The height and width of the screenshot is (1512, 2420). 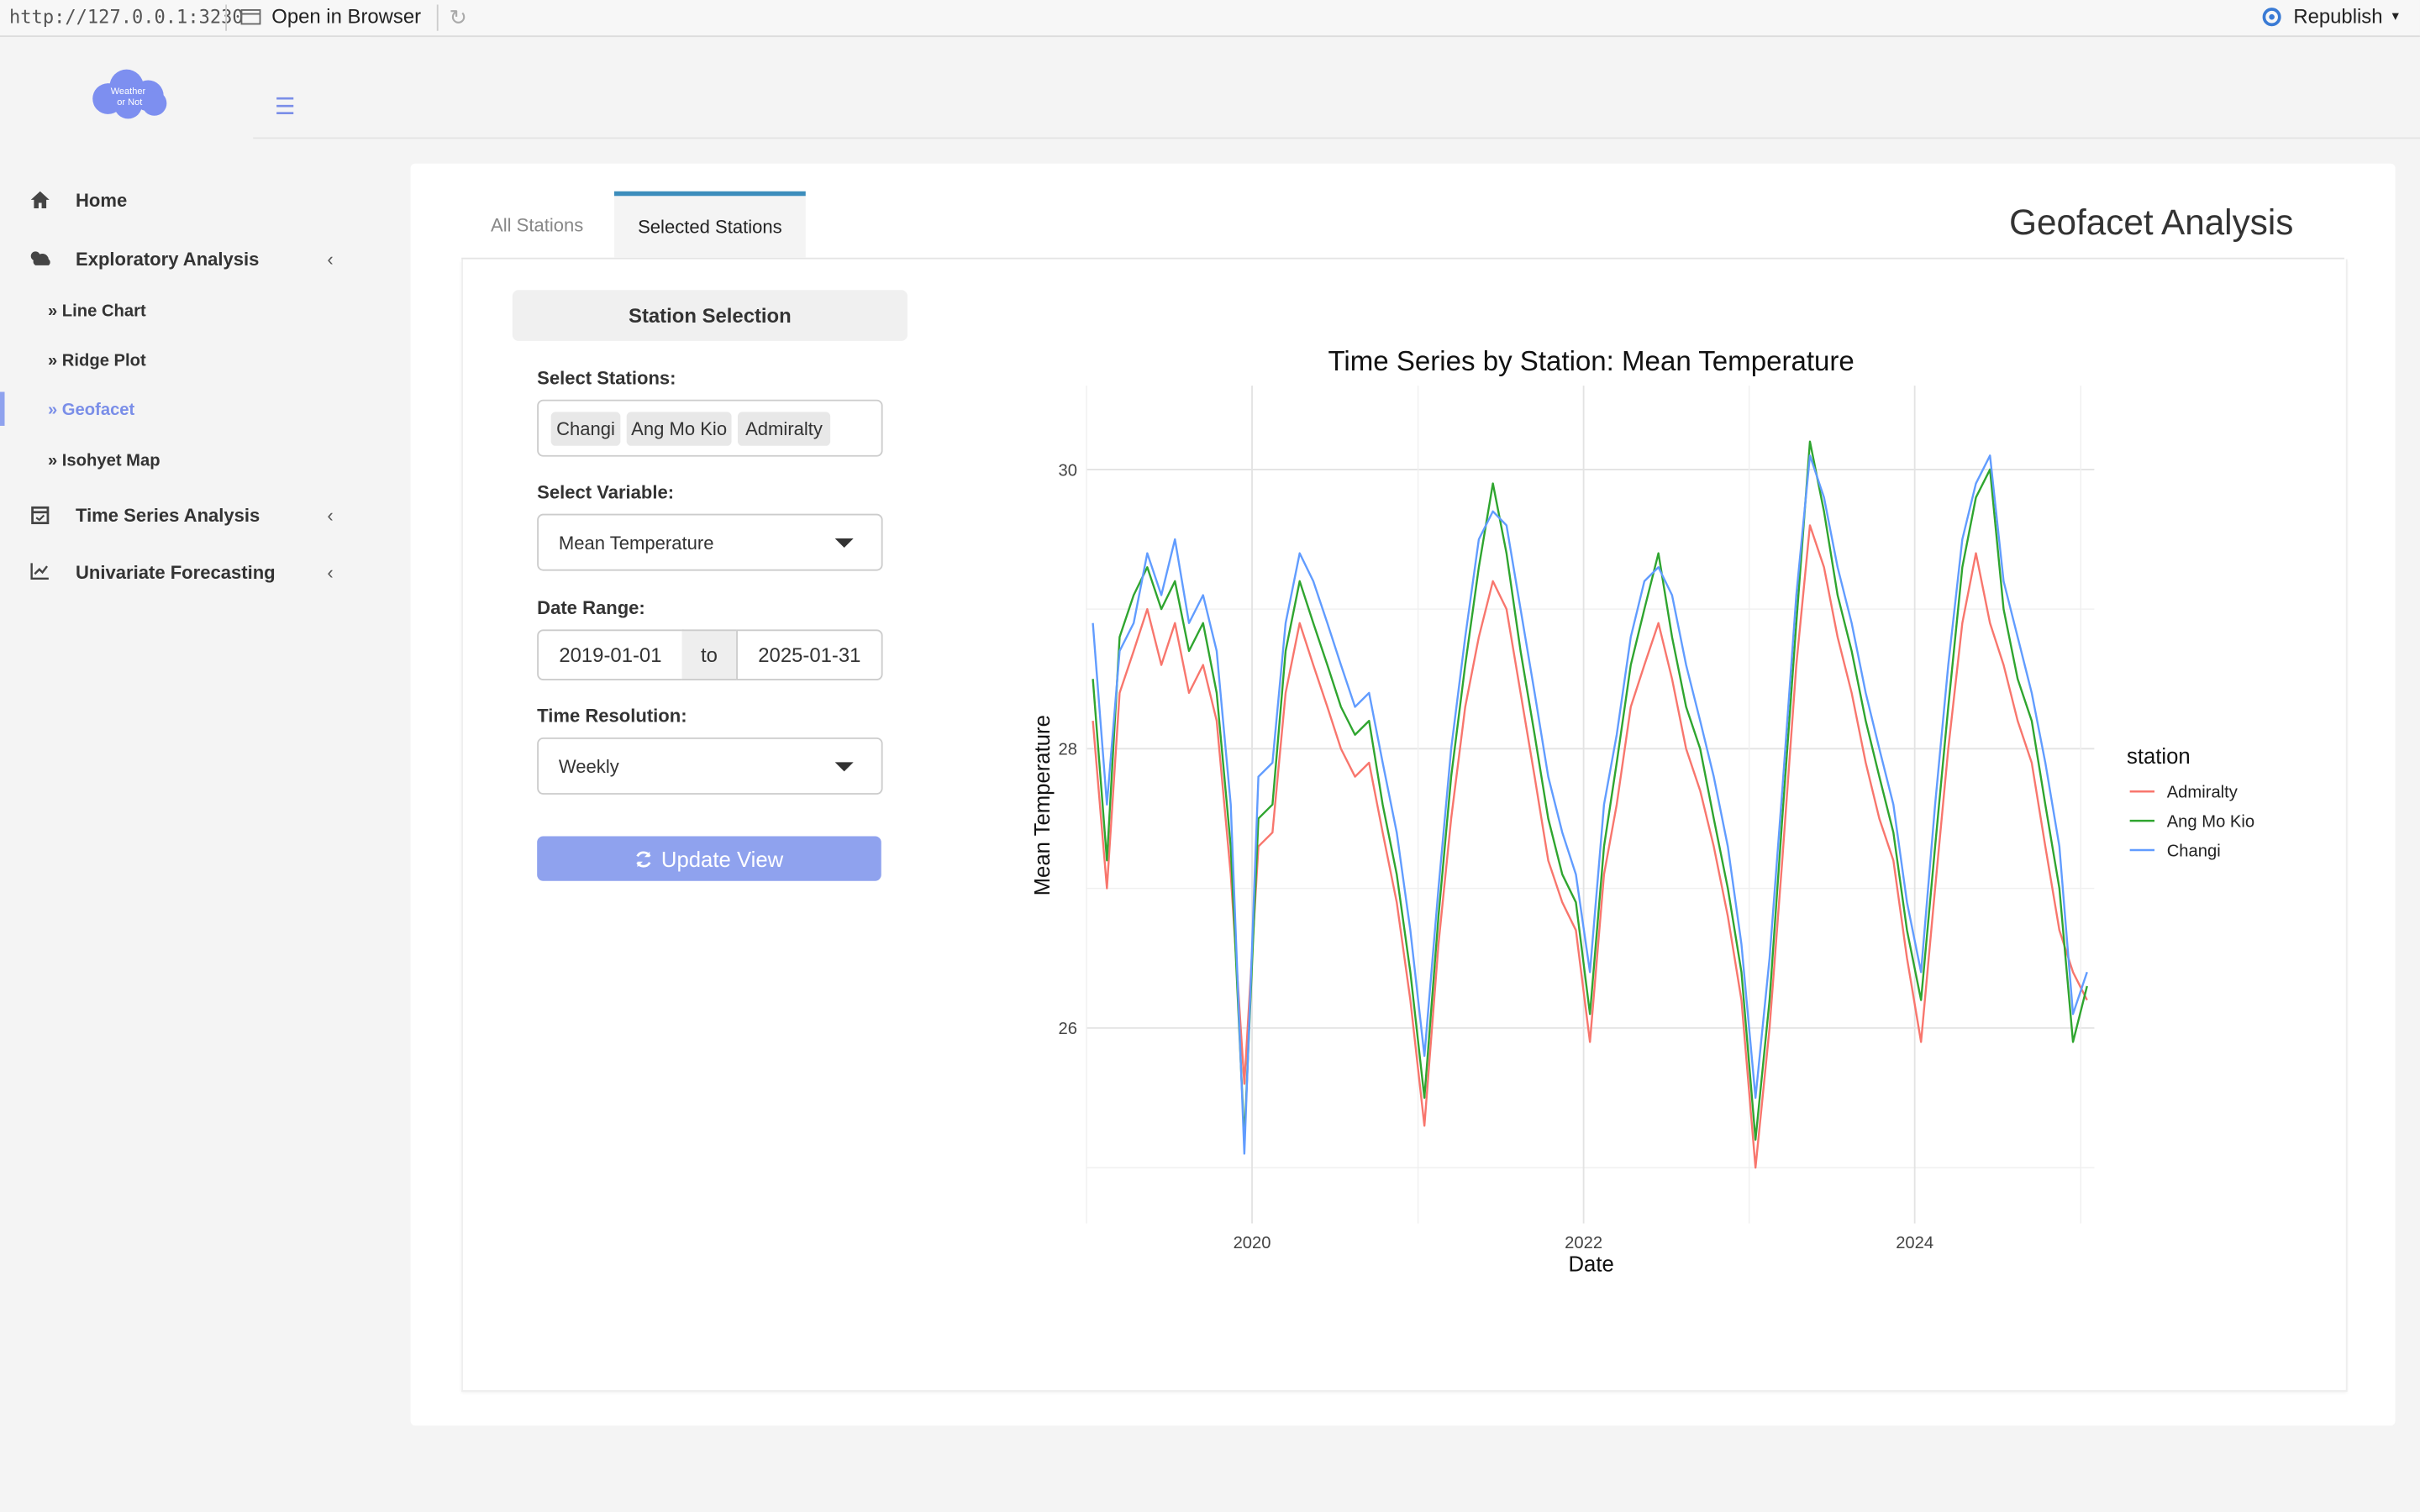 I want to click on station-chip: Admiralty, so click(x=784, y=429).